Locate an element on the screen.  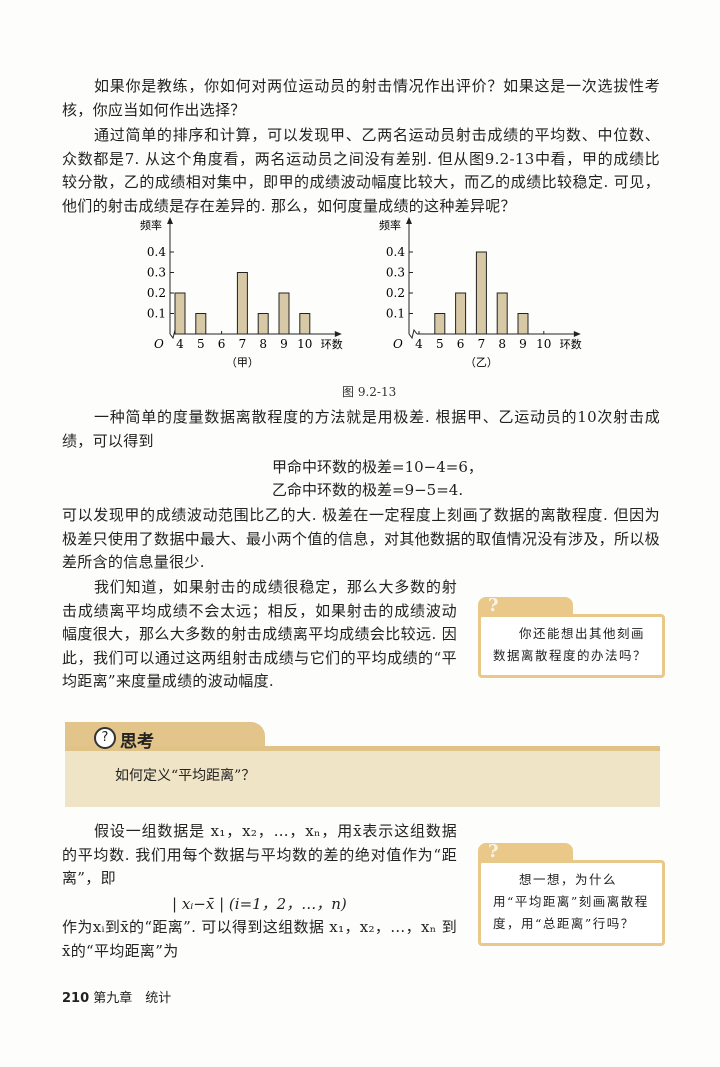
formula-range-yi: 乙命中环数的极差=9−5=4. is located at coordinates (368, 490).